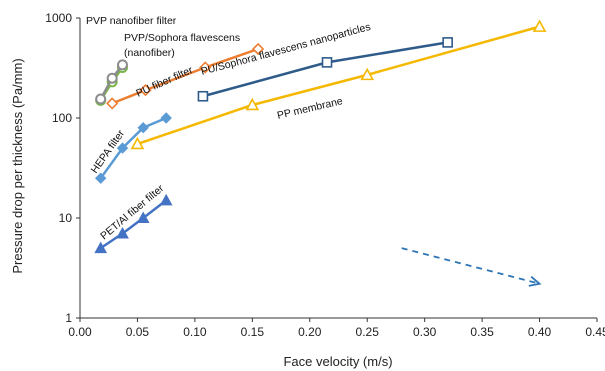 The height and width of the screenshot is (371, 605). I want to click on x-tick-label: 0.00, so click(80, 332).